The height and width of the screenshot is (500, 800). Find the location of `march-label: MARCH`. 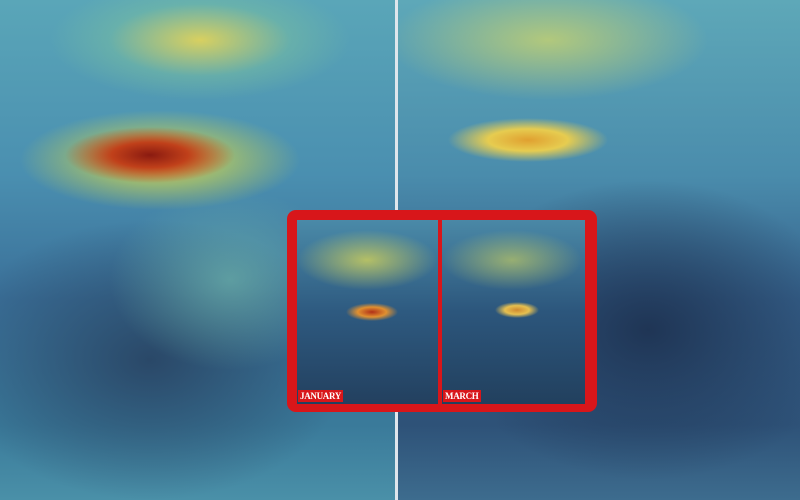

march-label: MARCH is located at coordinates (462, 396).